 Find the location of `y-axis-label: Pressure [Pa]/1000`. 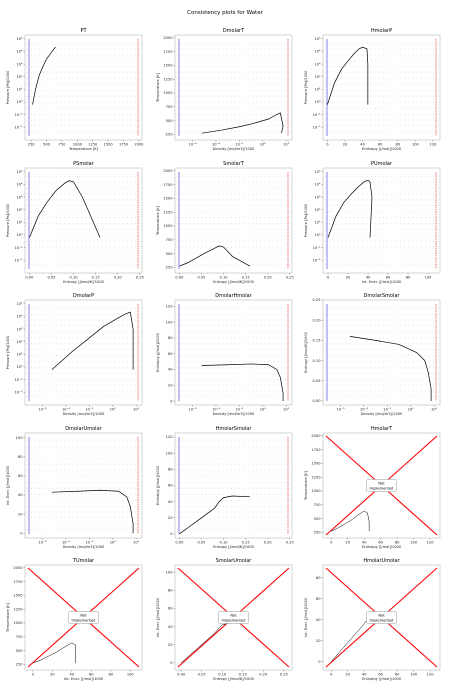

y-axis-label: Pressure [Pa]/1000 is located at coordinates (306, 220).